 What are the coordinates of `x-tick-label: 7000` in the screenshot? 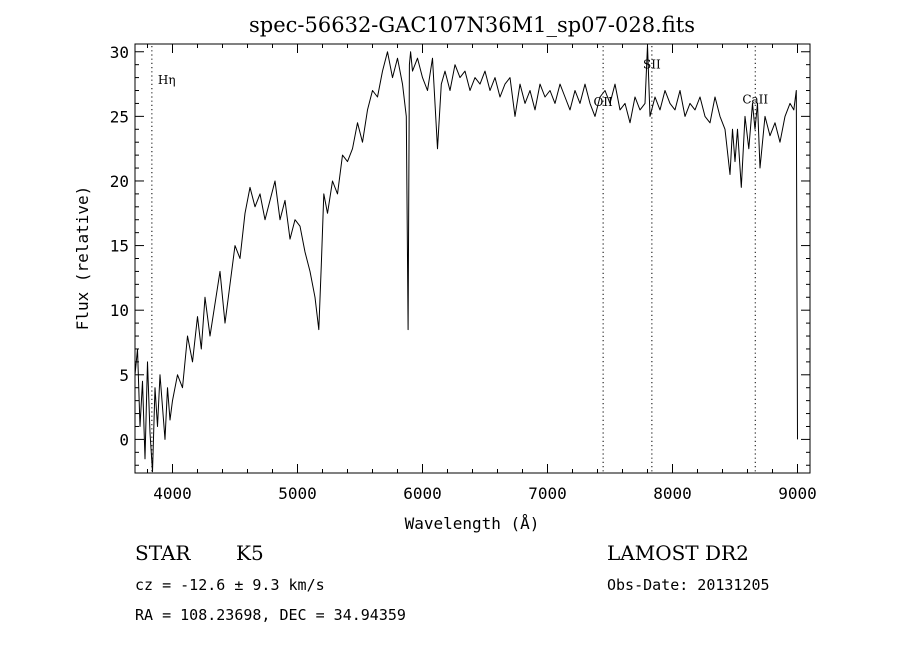 It's located at (547, 493).